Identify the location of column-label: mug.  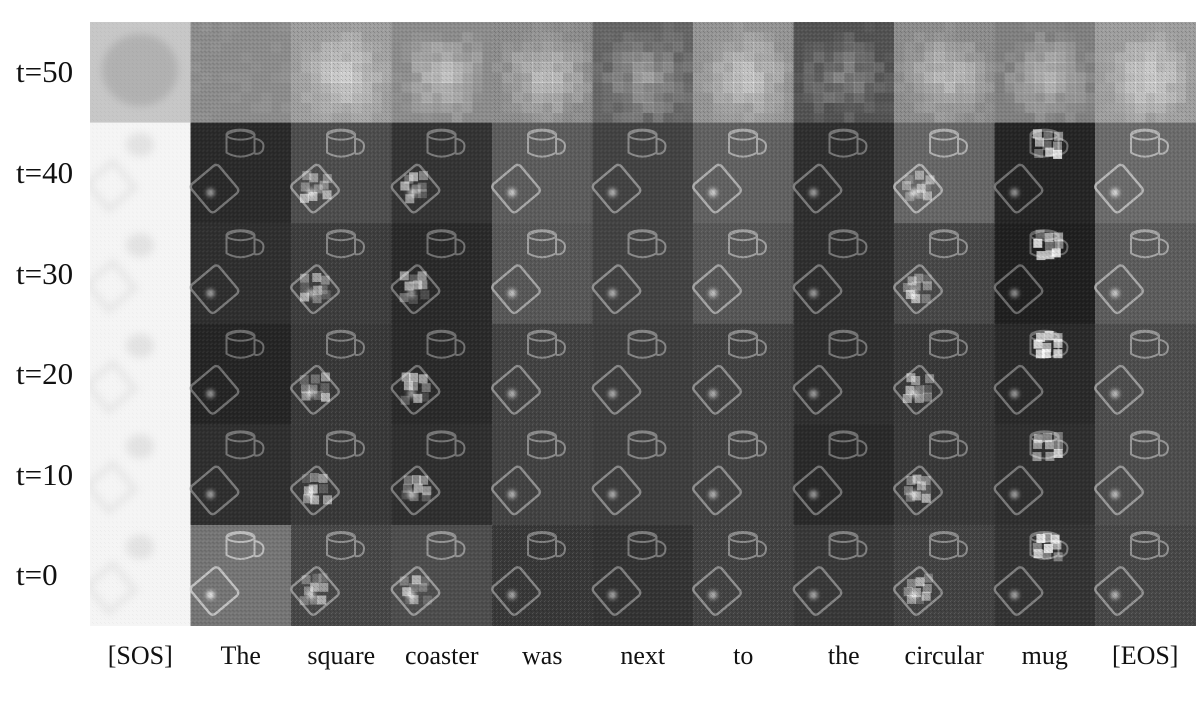
(1044, 655).